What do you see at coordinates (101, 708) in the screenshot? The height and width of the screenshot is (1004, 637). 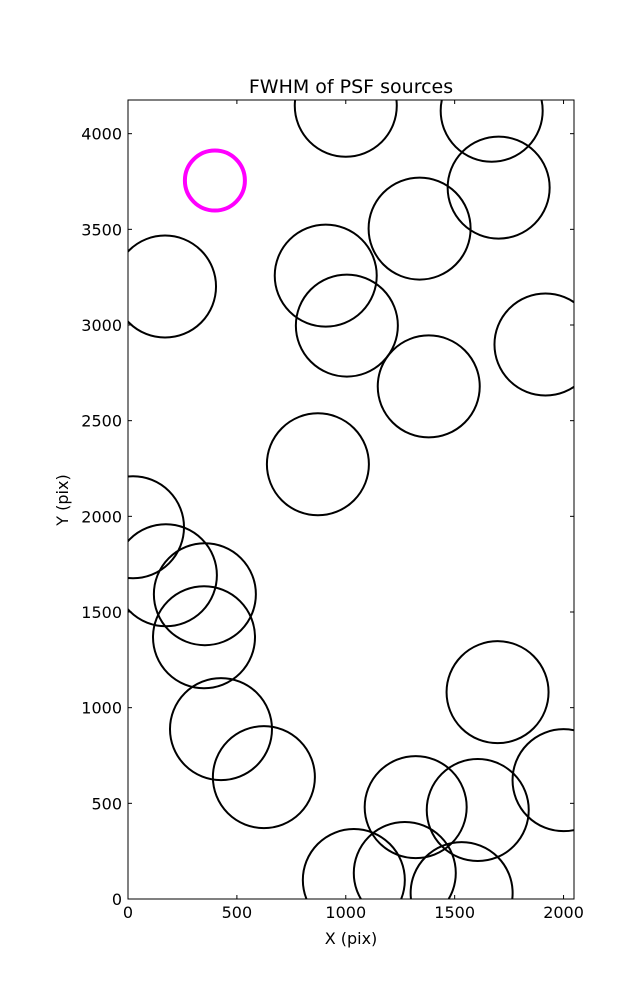 I see `y-tick-label: 1000` at bounding box center [101, 708].